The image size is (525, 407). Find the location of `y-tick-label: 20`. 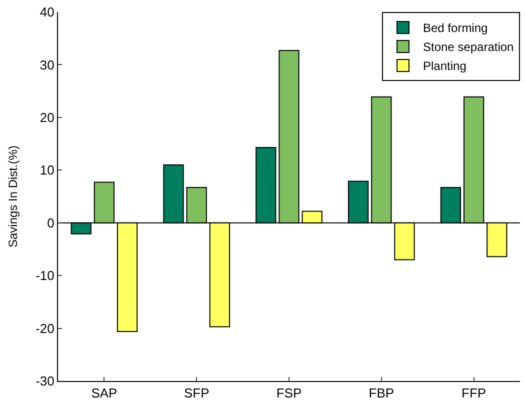

y-tick-label: 20 is located at coordinates (47, 117).